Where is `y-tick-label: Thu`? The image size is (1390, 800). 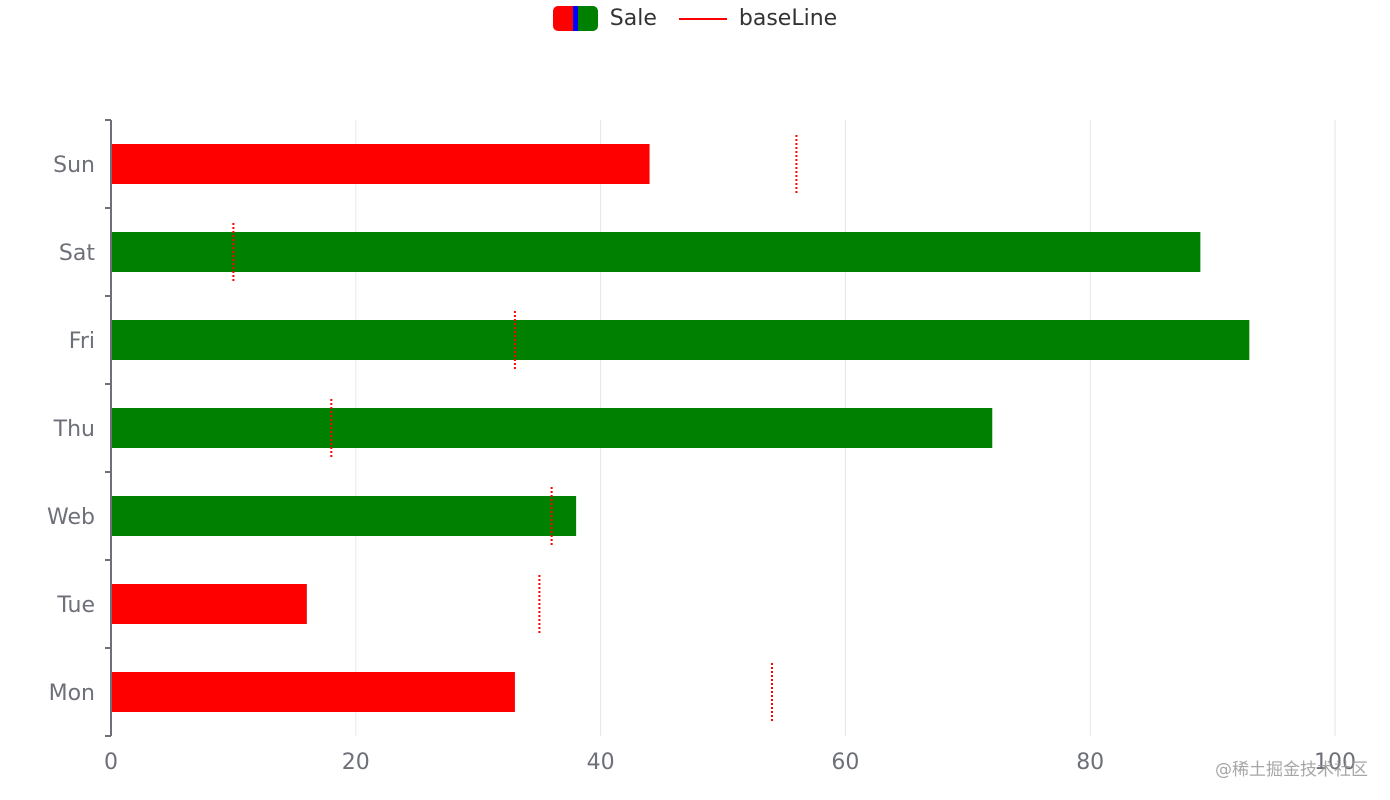
y-tick-label: Thu is located at coordinates (74, 429).